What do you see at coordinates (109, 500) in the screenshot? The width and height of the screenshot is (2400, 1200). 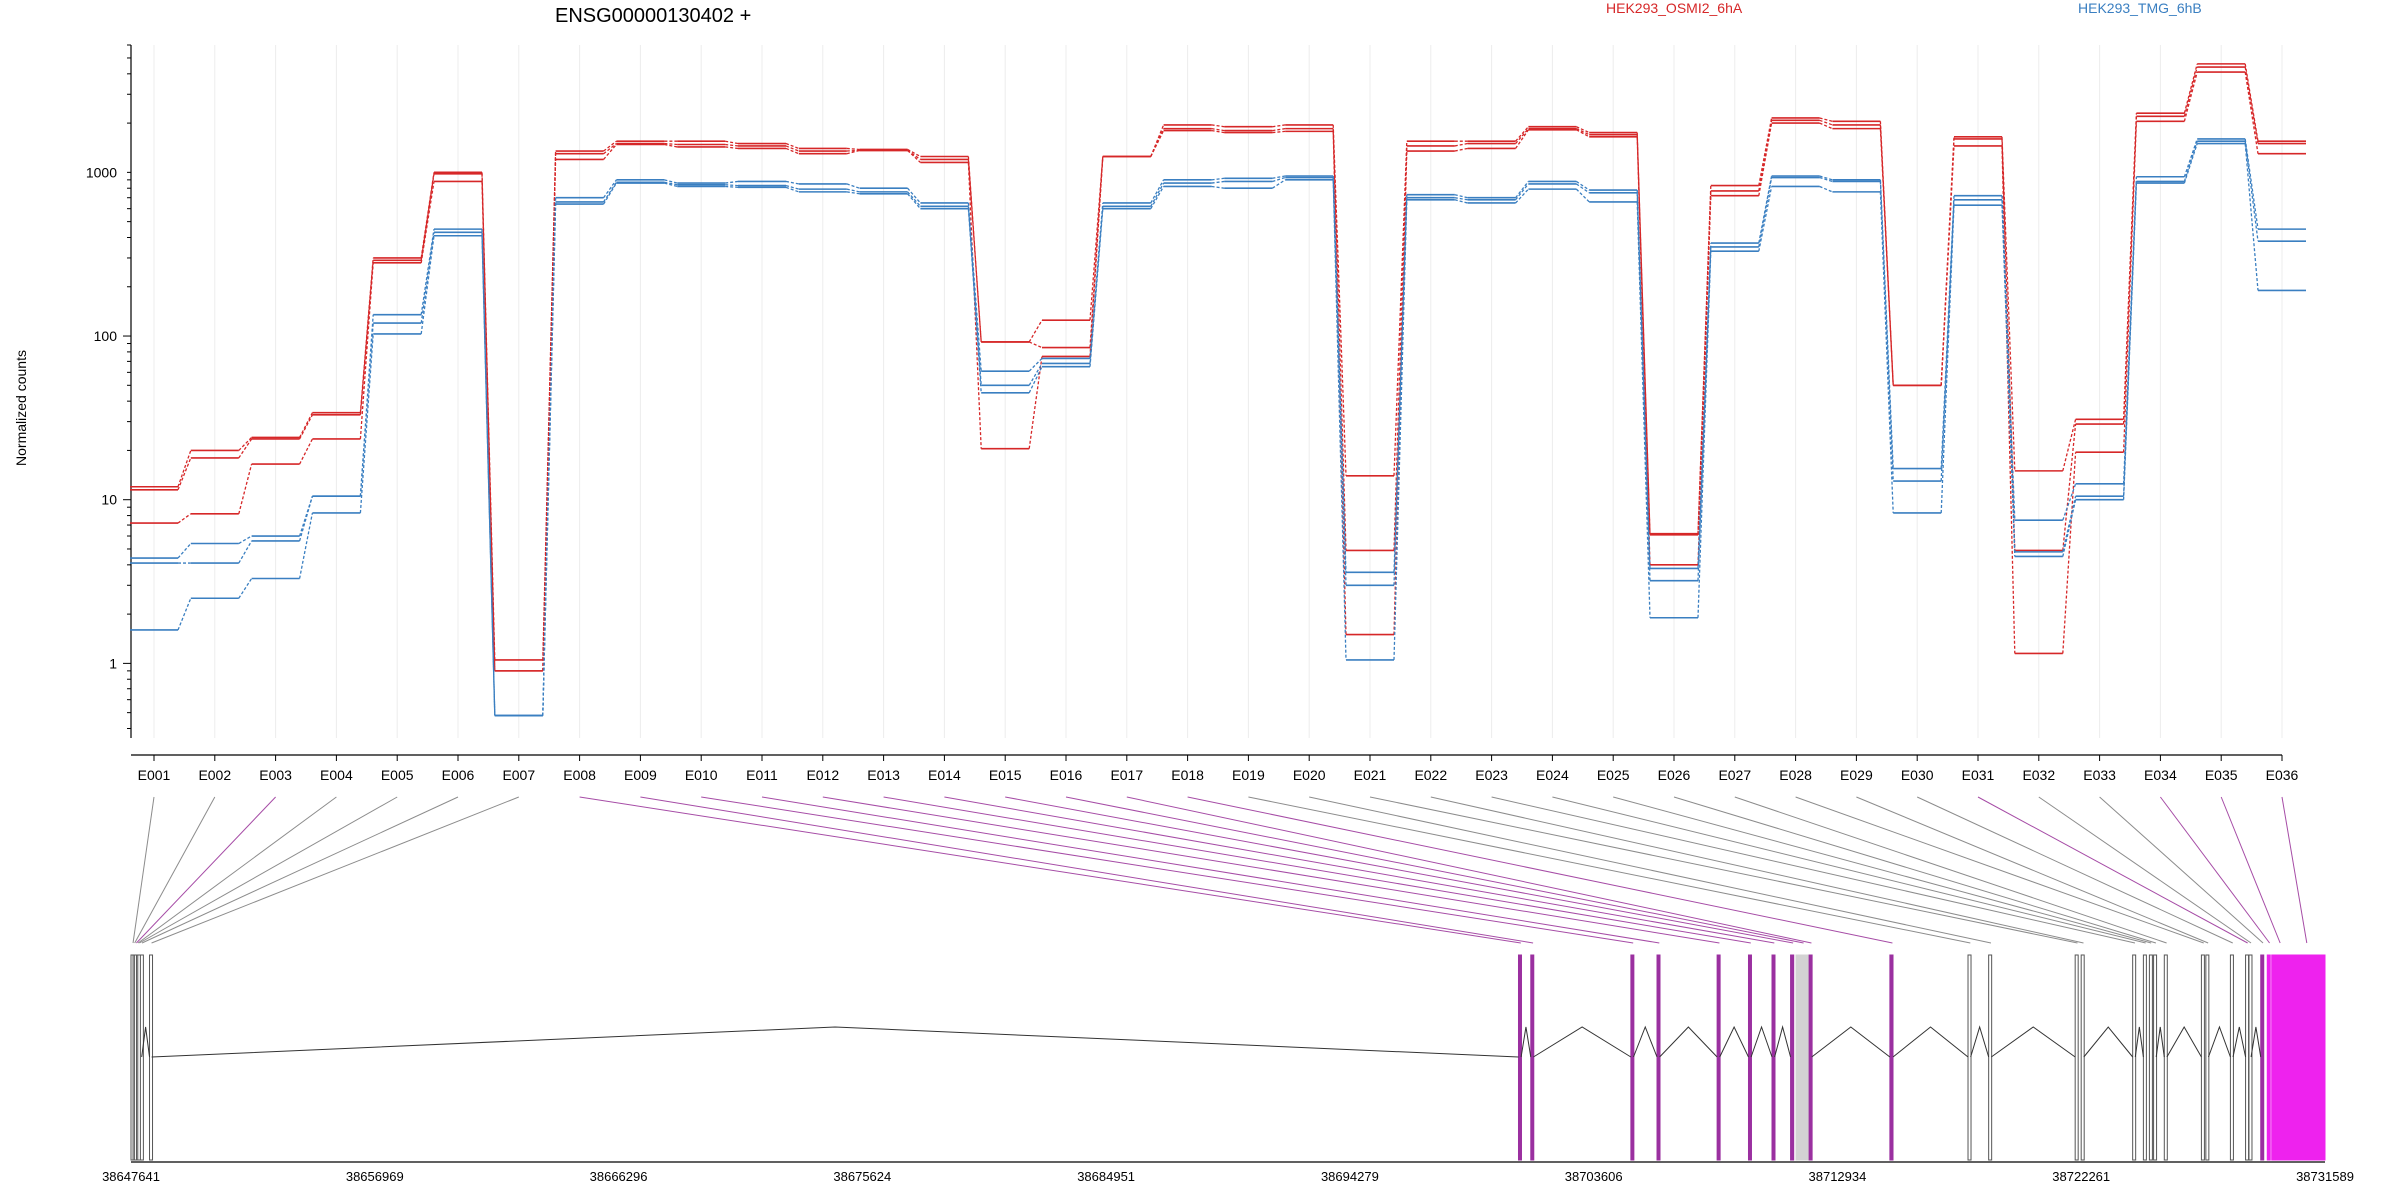 I see `y-tick-label: 10` at bounding box center [109, 500].